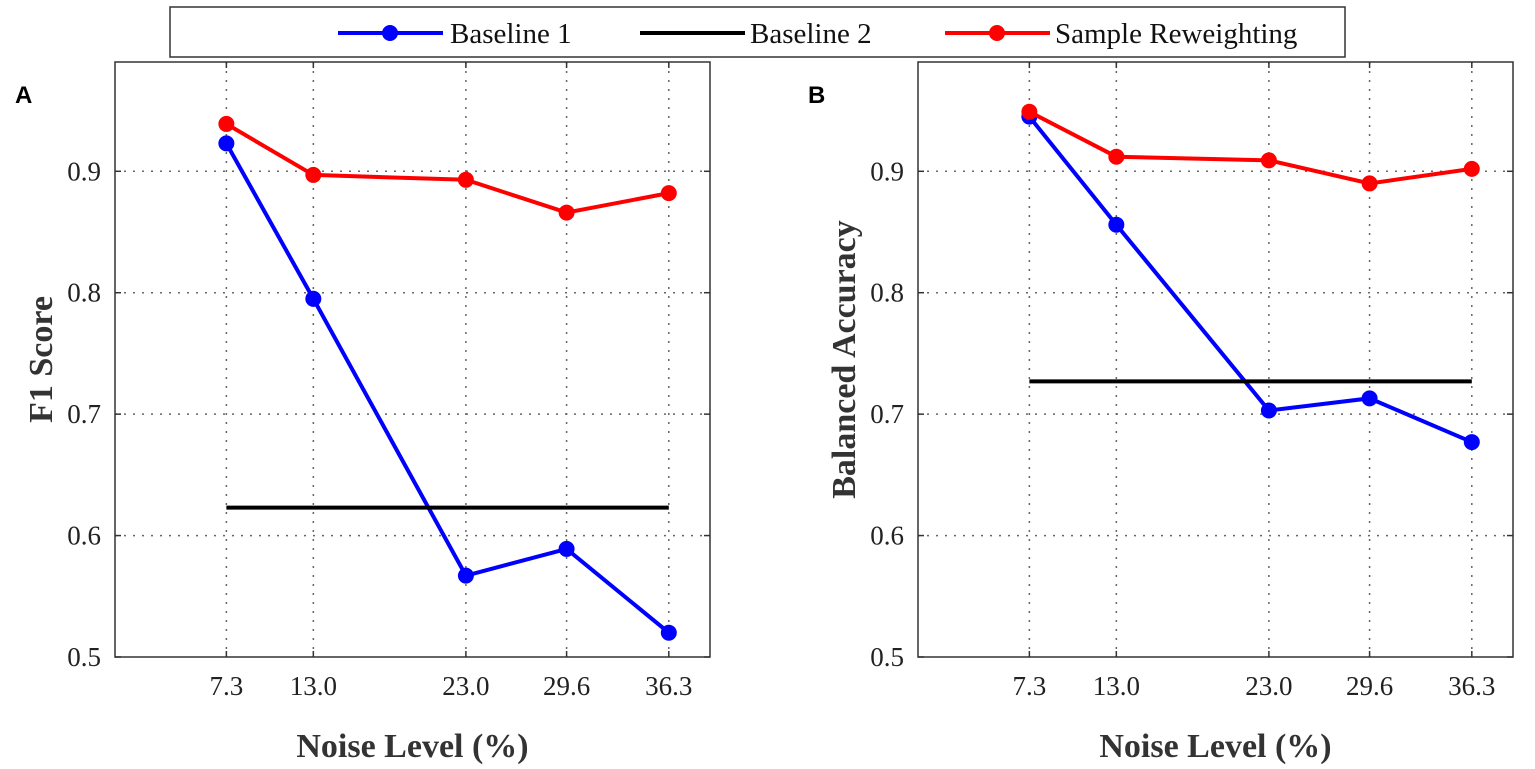 This screenshot has height=769, width=1535. Describe the element at coordinates (816, 95) in the screenshot. I see `panel-label: B` at that location.